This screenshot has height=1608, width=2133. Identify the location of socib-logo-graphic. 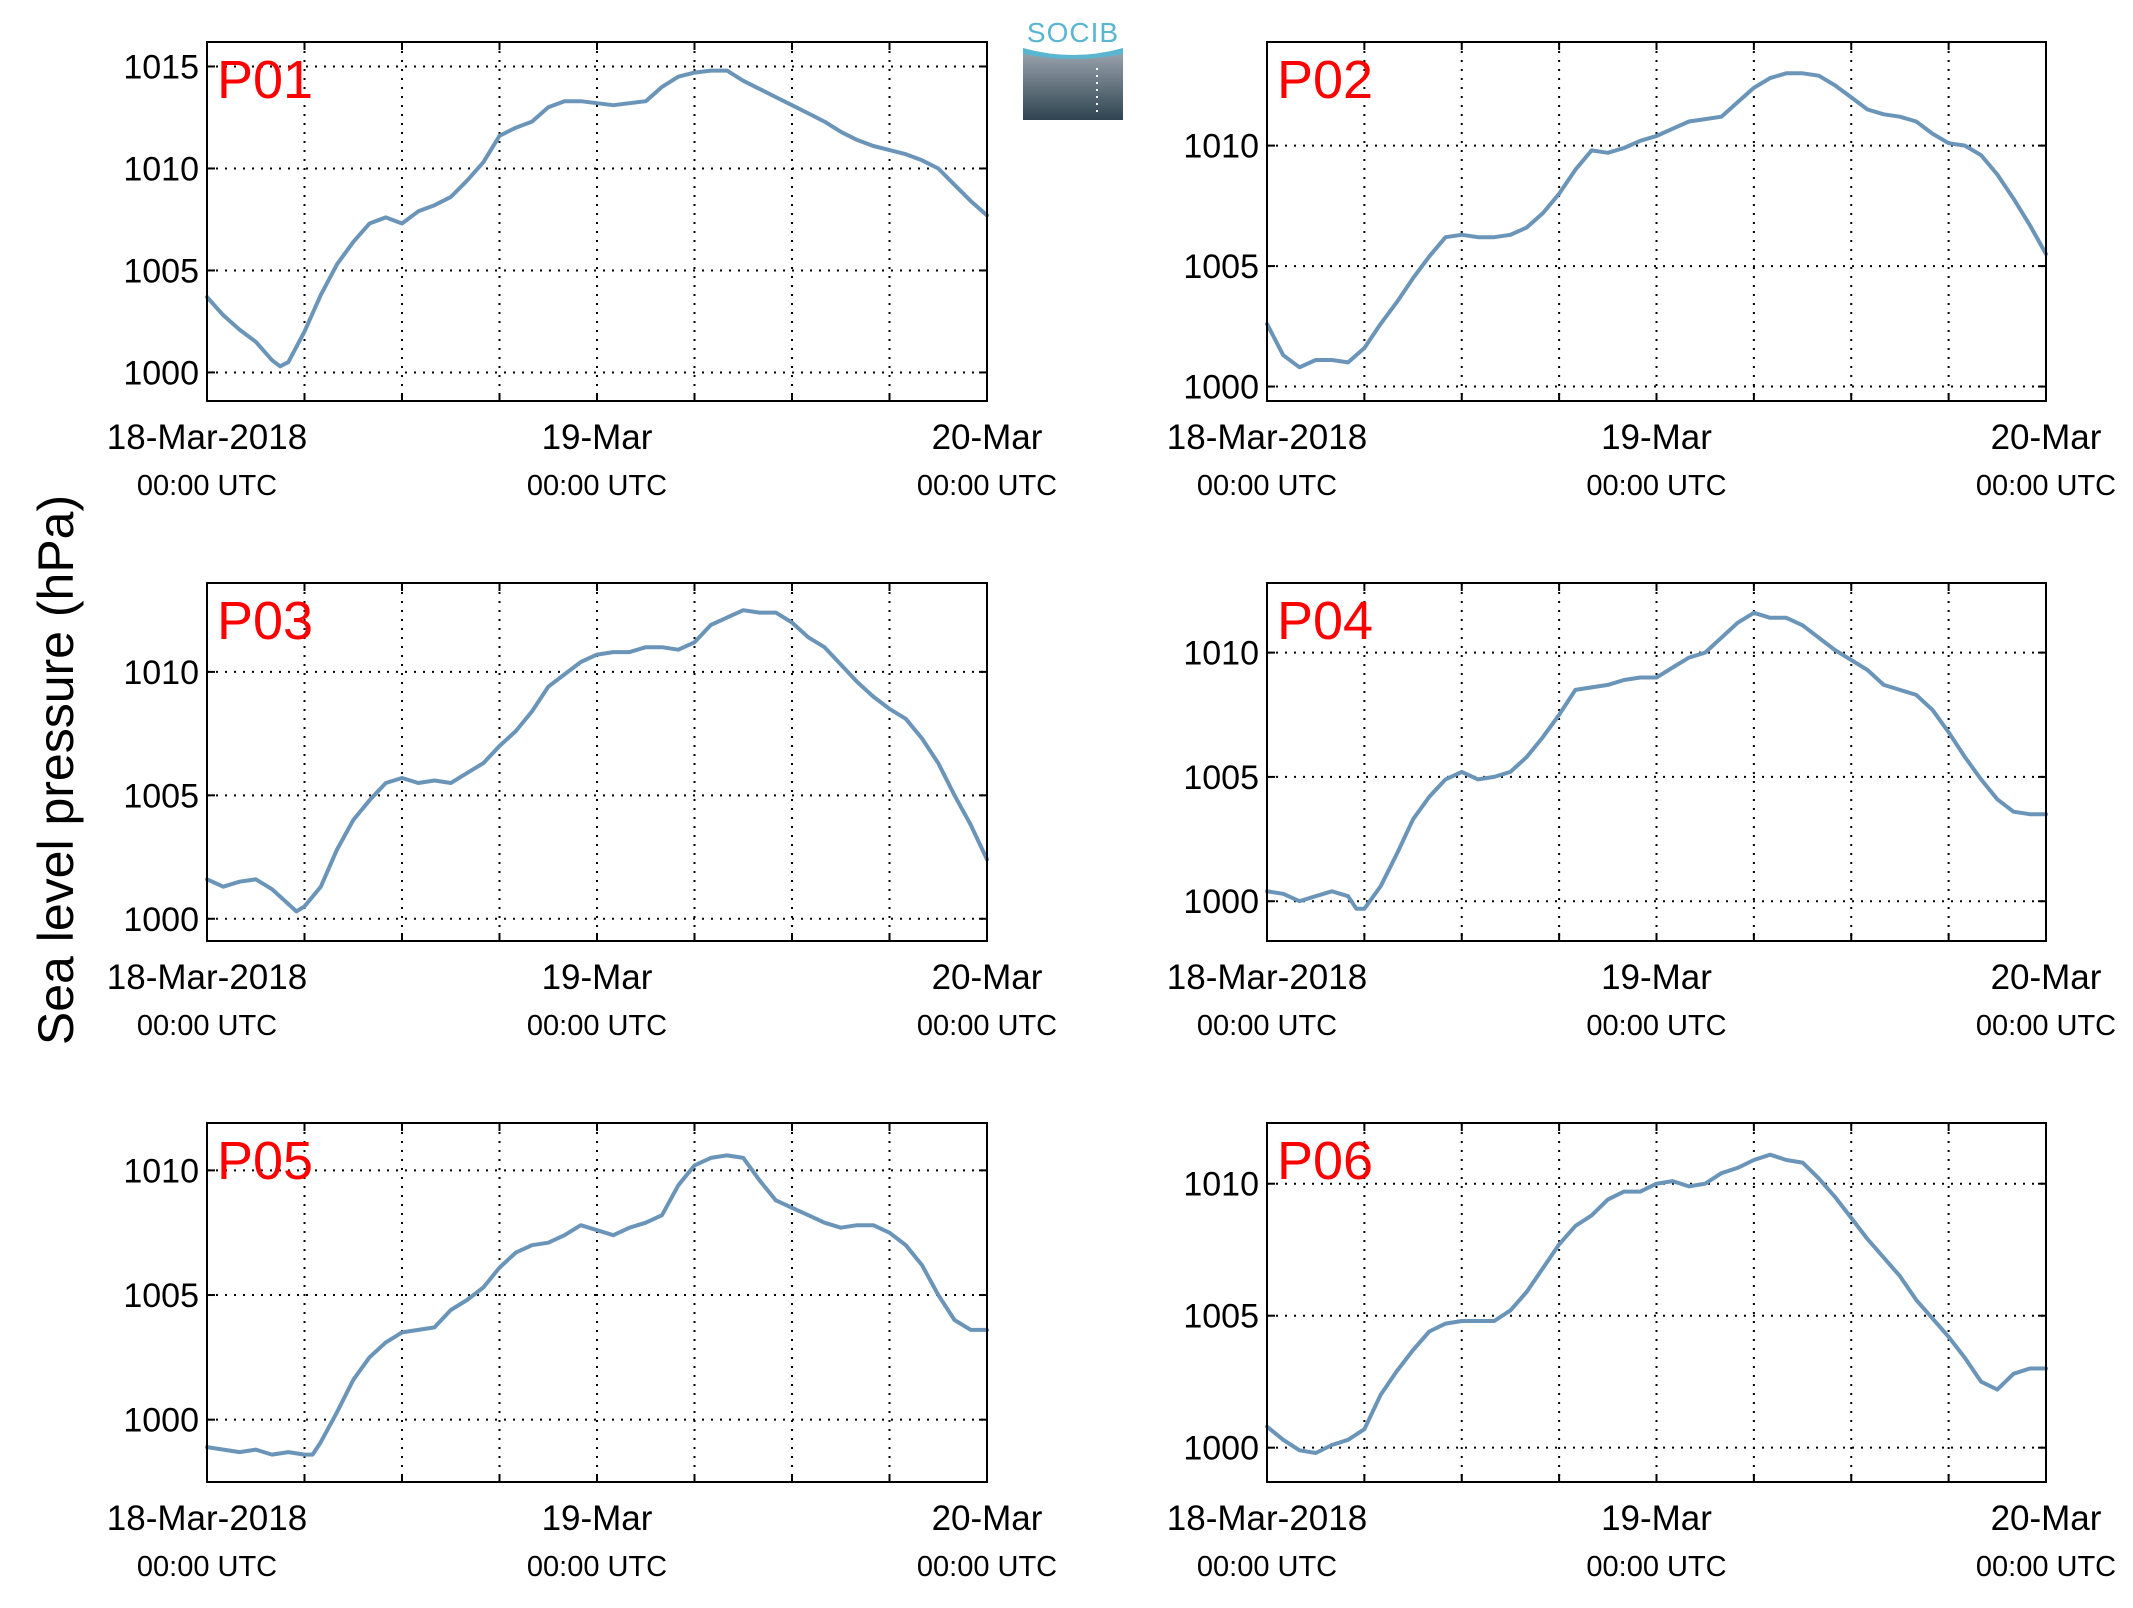
(1073, 84).